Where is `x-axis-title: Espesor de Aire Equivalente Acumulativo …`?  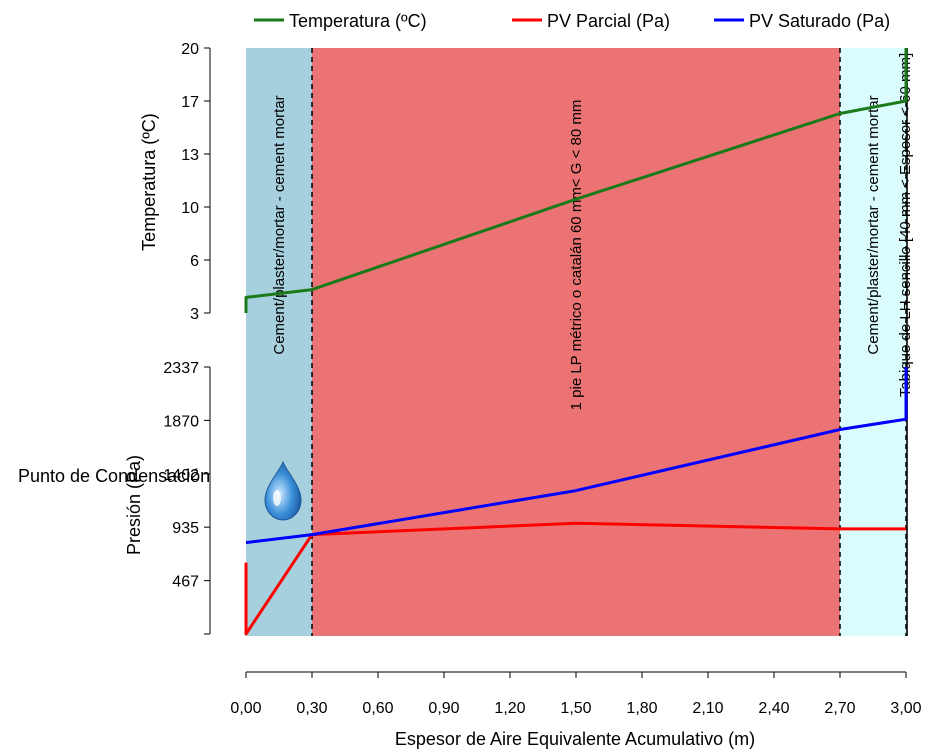
x-axis-title: Espesor de Aire Equivalente Acumulativo … is located at coordinates (575, 739).